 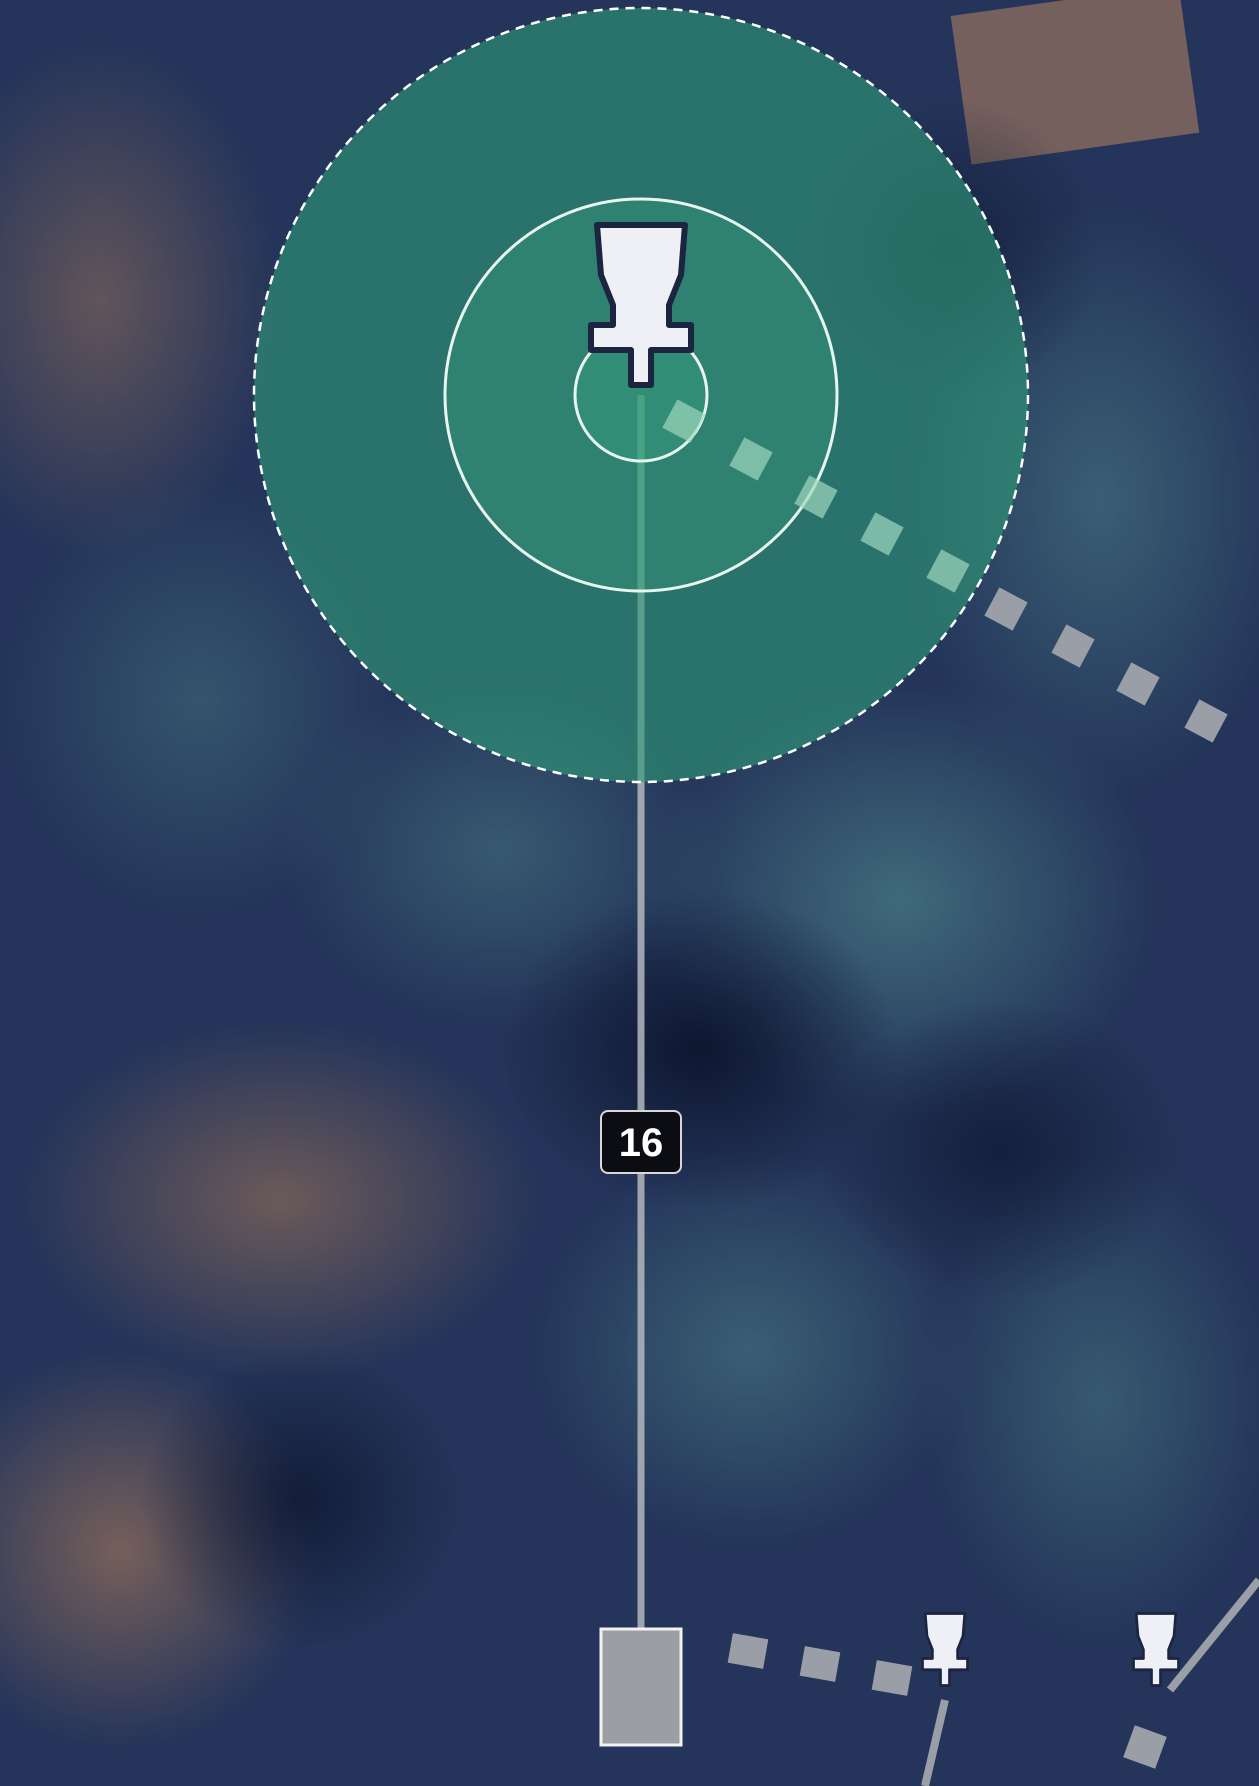 I want to click on hole-number-badge: 16, so click(x=641, y=1142).